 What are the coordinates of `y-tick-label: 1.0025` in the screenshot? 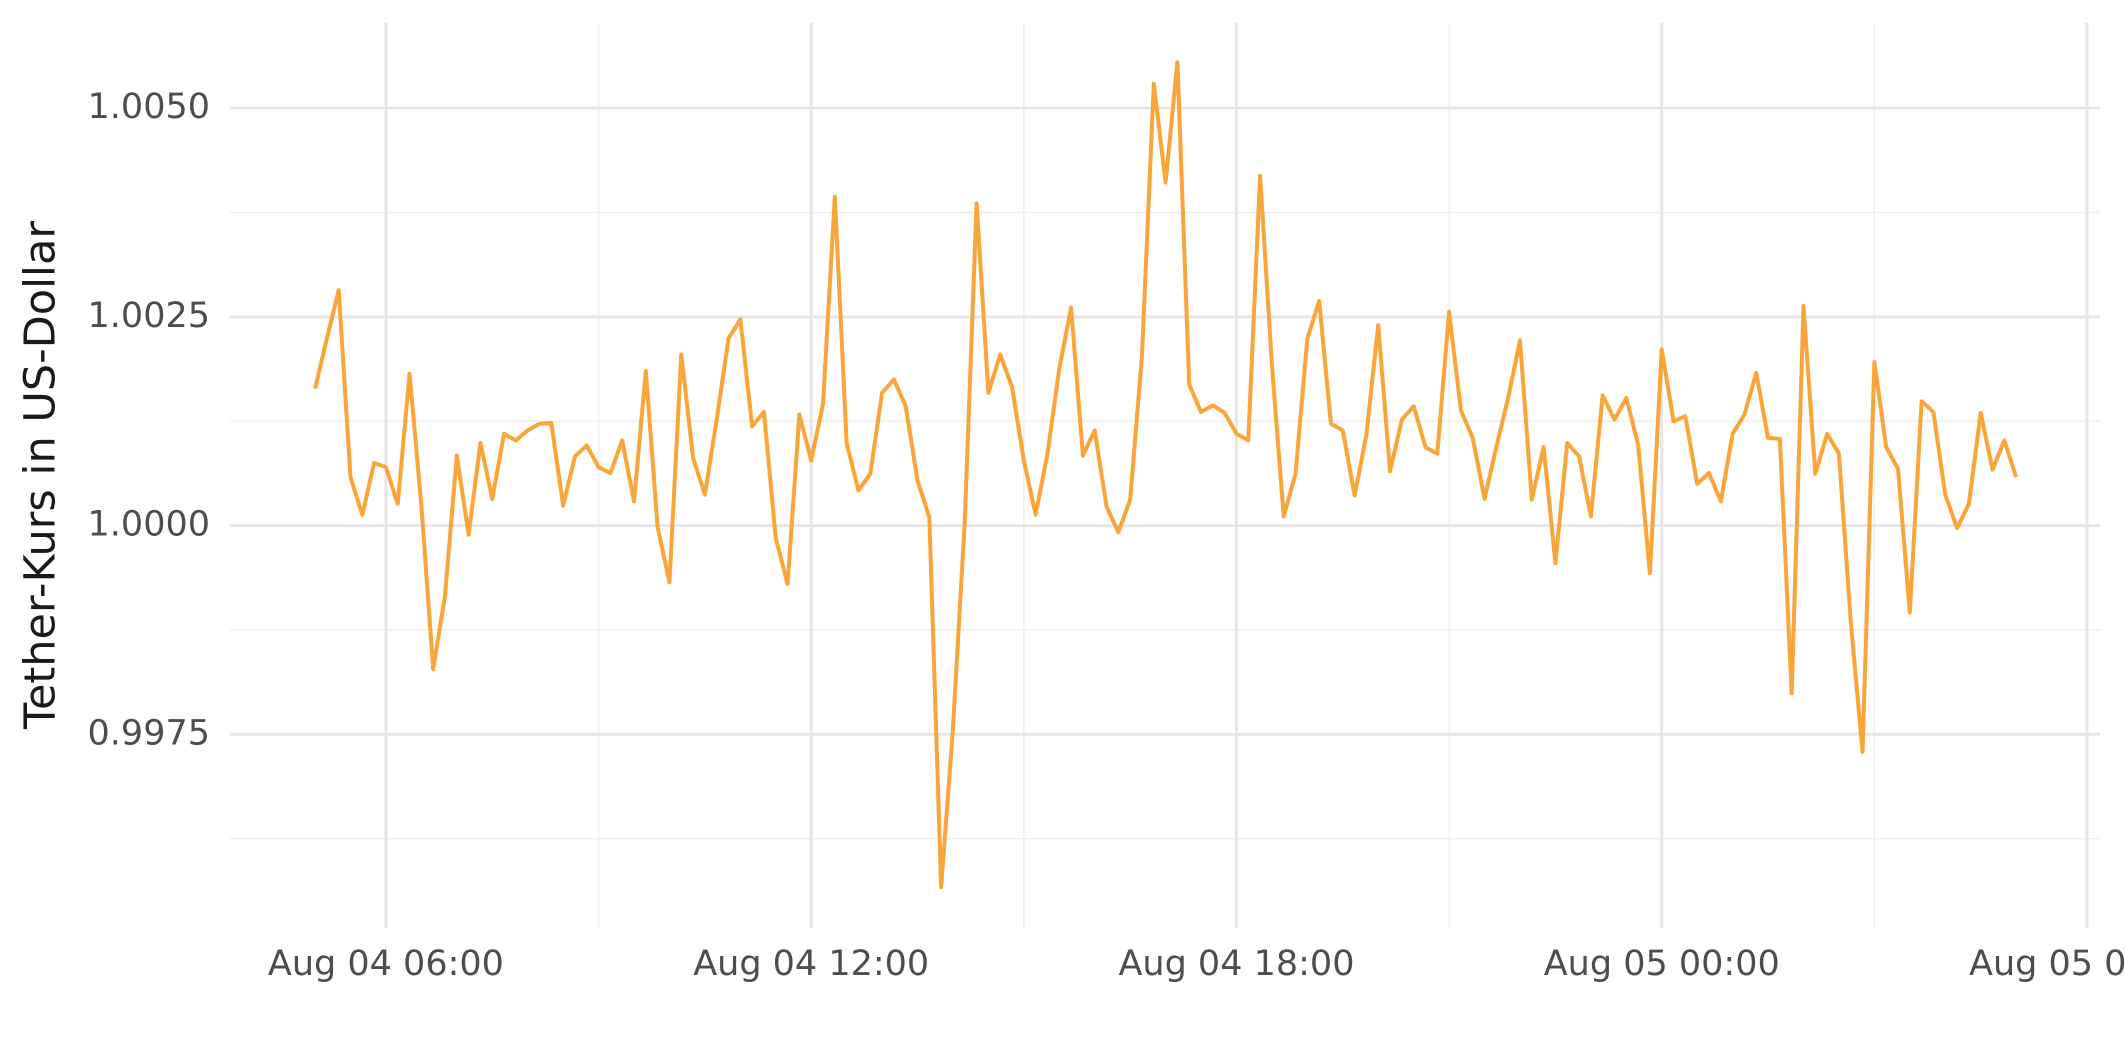 It's located at (149, 316).